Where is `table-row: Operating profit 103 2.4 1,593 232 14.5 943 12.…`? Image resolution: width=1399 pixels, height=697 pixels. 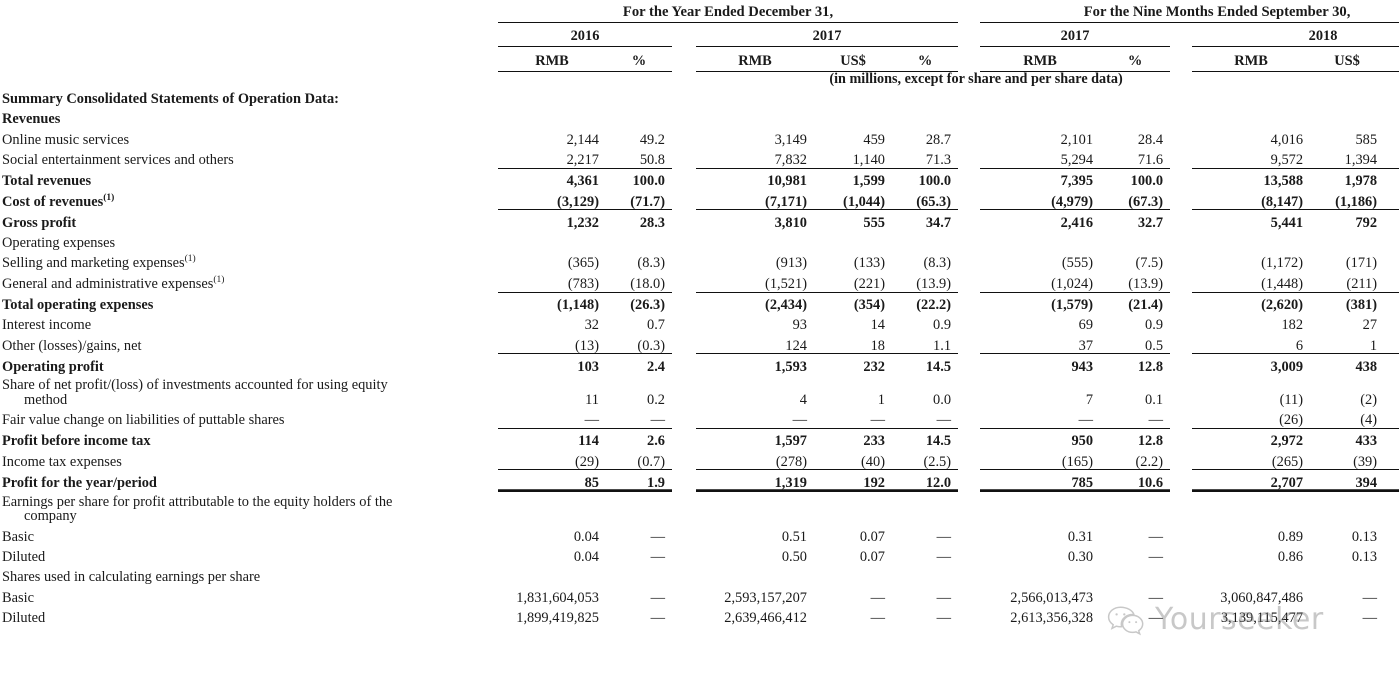
table-row: Operating profit 103 2.4 1,593 232 14.5 943 12.… is located at coordinates (699, 364).